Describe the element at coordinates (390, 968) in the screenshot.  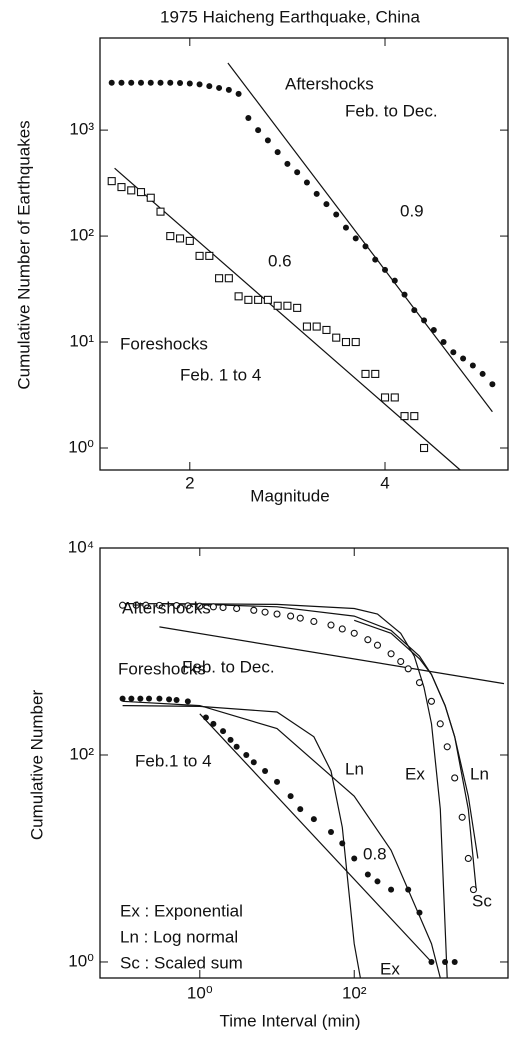
I see `line-label: Ex` at that location.